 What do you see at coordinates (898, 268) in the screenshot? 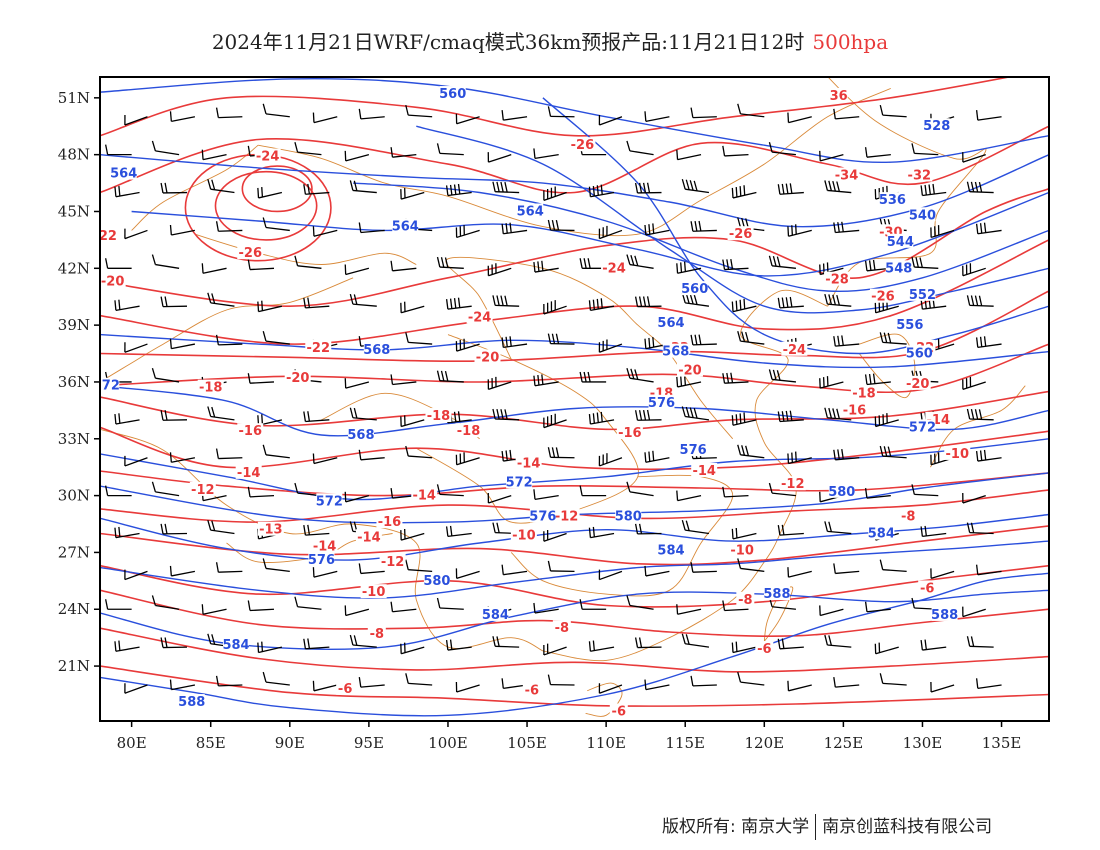
I see `height-label: 548` at bounding box center [898, 268].